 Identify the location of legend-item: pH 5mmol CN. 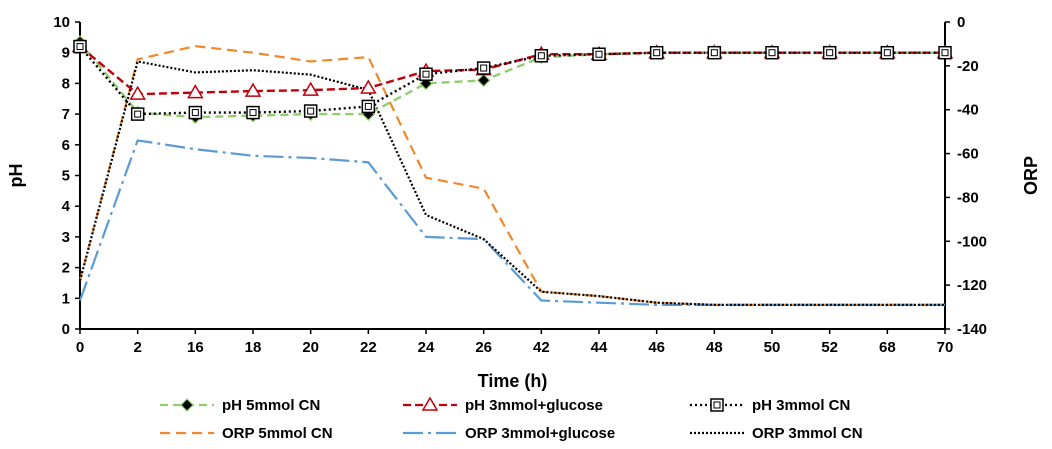
(240, 405).